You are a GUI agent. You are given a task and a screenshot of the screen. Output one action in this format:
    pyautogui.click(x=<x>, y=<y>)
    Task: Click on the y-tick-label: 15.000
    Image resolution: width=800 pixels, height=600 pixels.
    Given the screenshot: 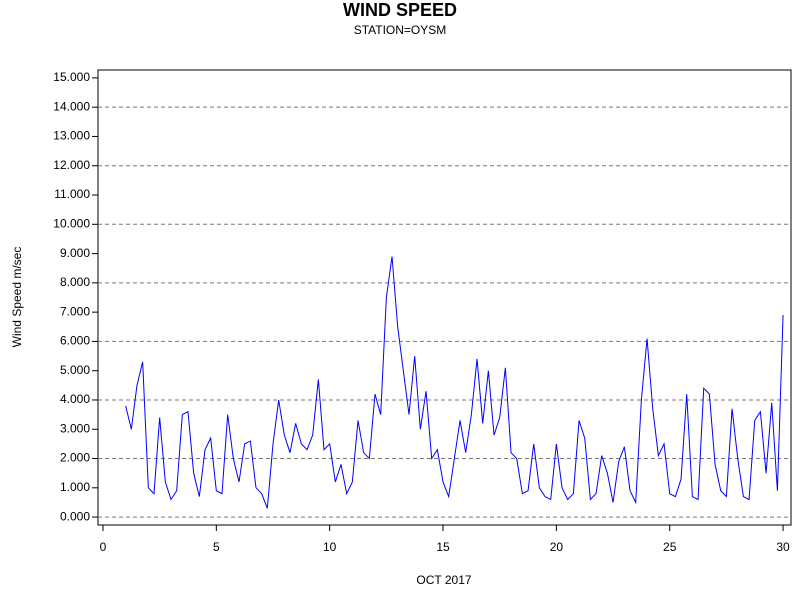 What is the action you would take?
    pyautogui.click(x=71, y=77)
    